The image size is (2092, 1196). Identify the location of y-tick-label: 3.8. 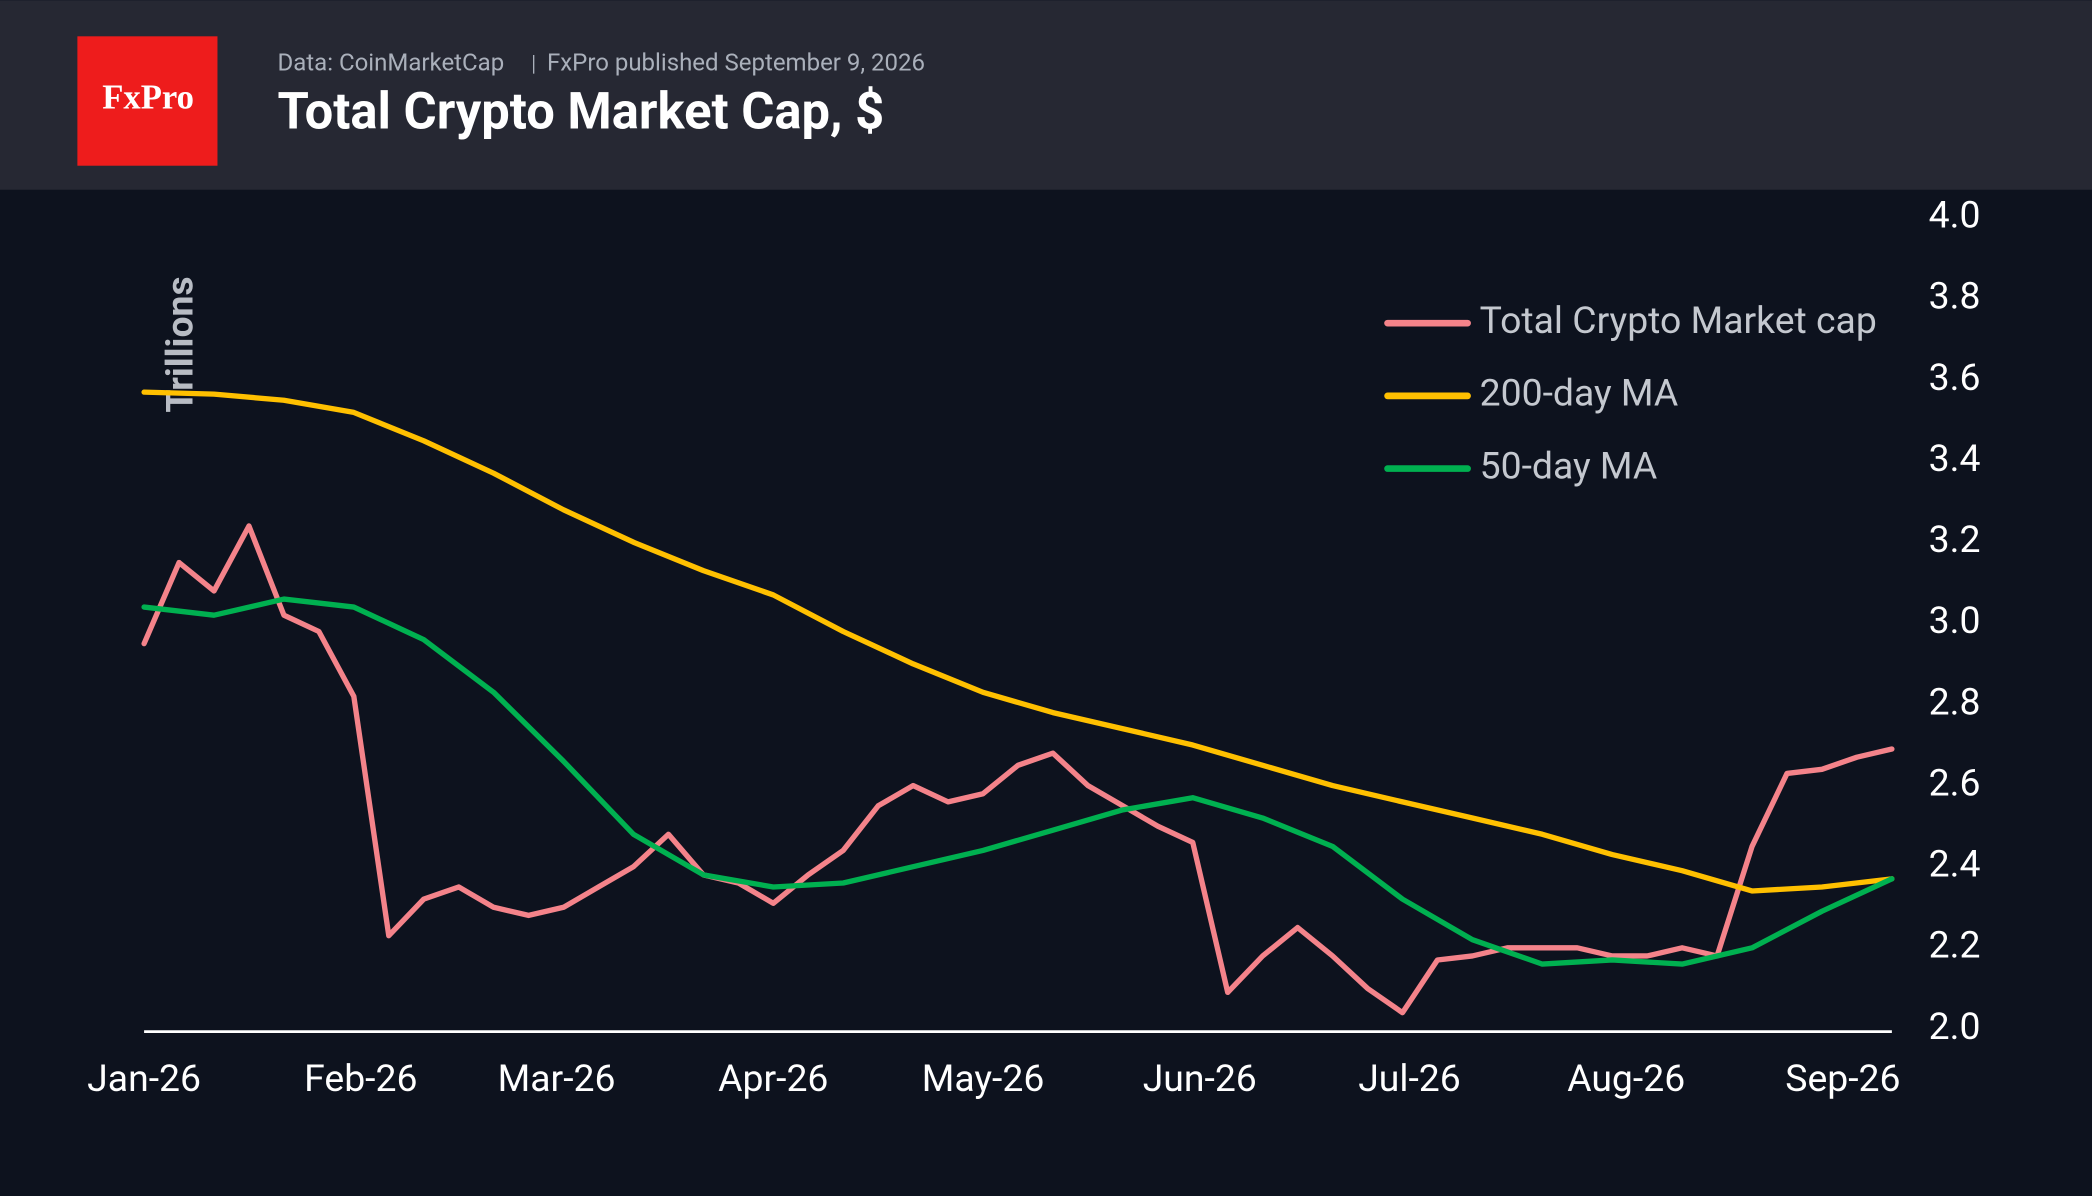
(1955, 297).